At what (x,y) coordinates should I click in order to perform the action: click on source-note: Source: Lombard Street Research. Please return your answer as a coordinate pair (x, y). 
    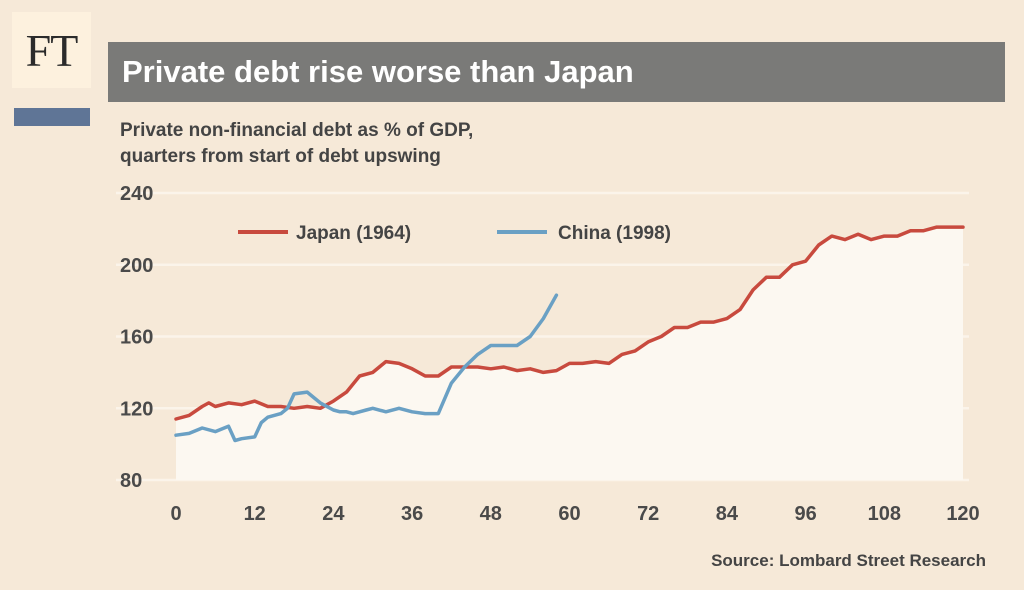
    Looking at the image, I should click on (848, 560).